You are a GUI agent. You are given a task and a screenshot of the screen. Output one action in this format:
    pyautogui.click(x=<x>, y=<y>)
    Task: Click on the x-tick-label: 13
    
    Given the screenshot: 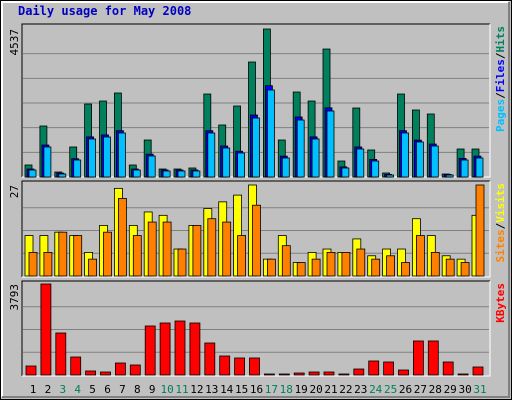 What is the action you would take?
    pyautogui.click(x=211, y=389)
    